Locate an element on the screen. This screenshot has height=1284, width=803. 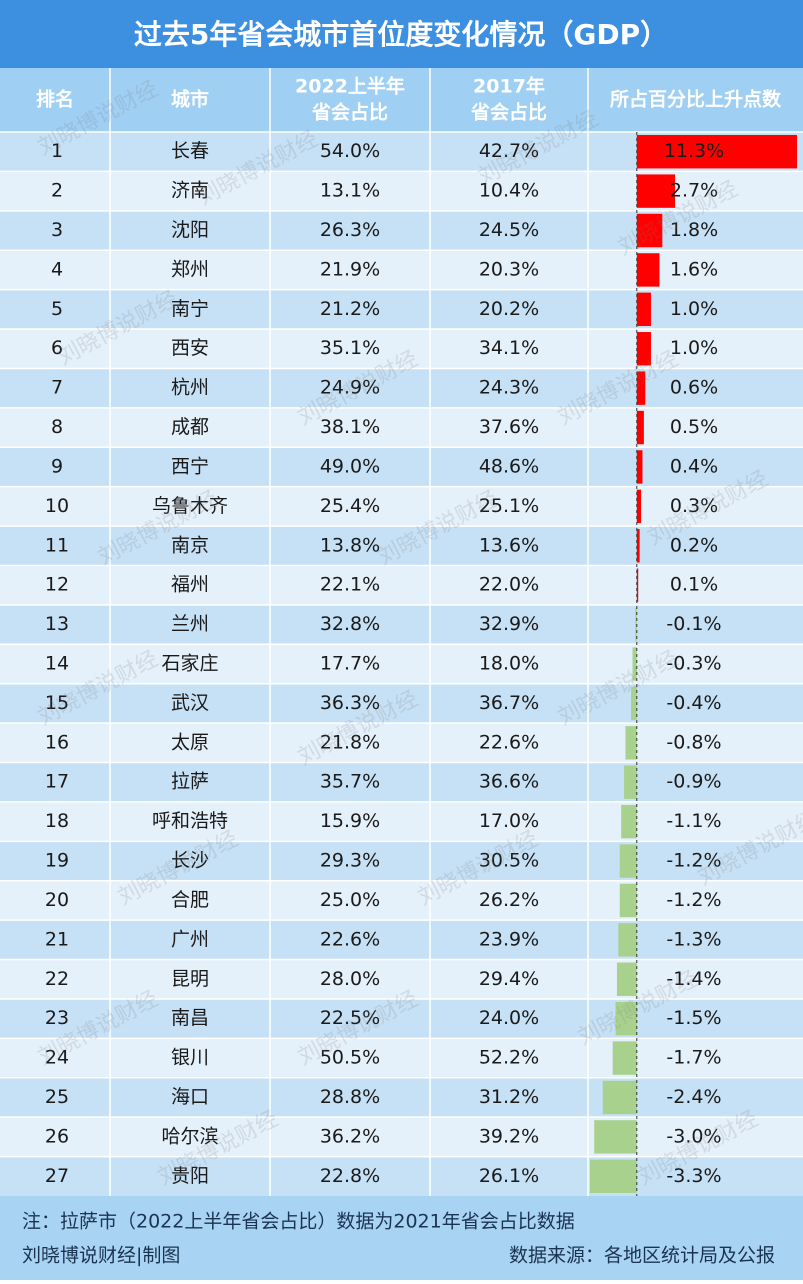
cell: 12 is located at coordinates (57, 585).